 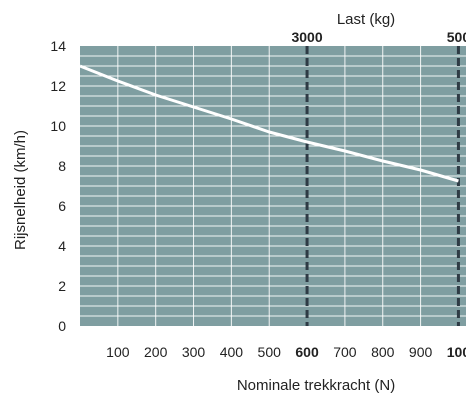 I want to click on y-tick-label: 2, so click(x=62, y=286).